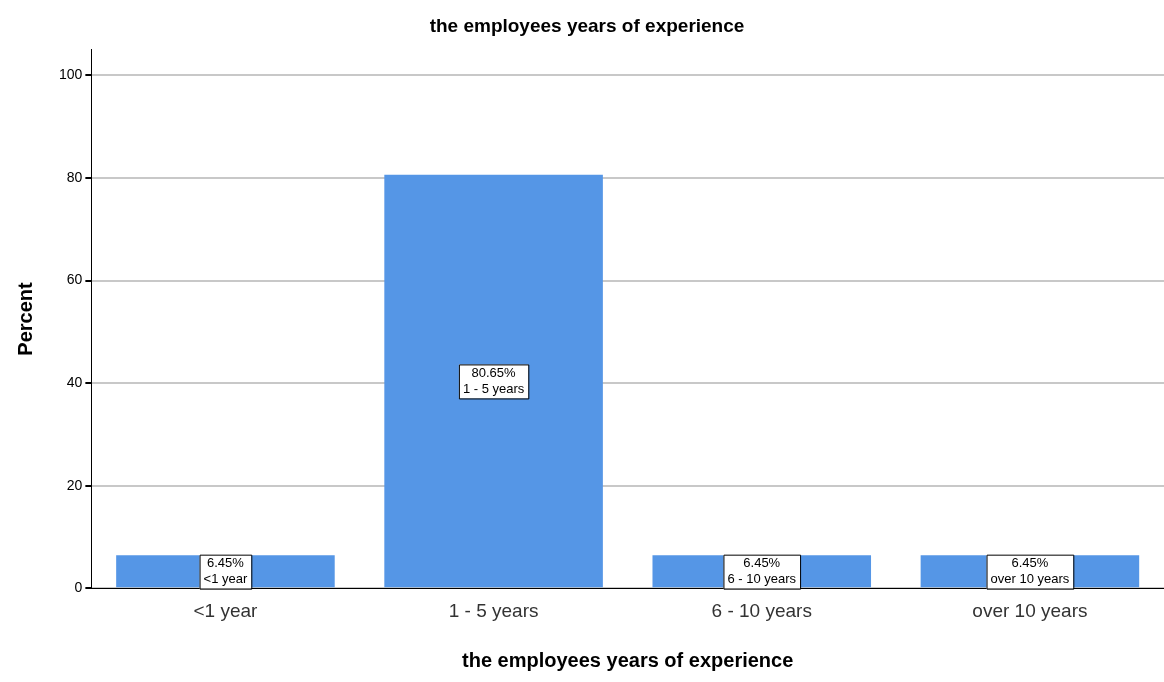  What do you see at coordinates (74, 279) in the screenshot?
I see `y-tick-label: 60` at bounding box center [74, 279].